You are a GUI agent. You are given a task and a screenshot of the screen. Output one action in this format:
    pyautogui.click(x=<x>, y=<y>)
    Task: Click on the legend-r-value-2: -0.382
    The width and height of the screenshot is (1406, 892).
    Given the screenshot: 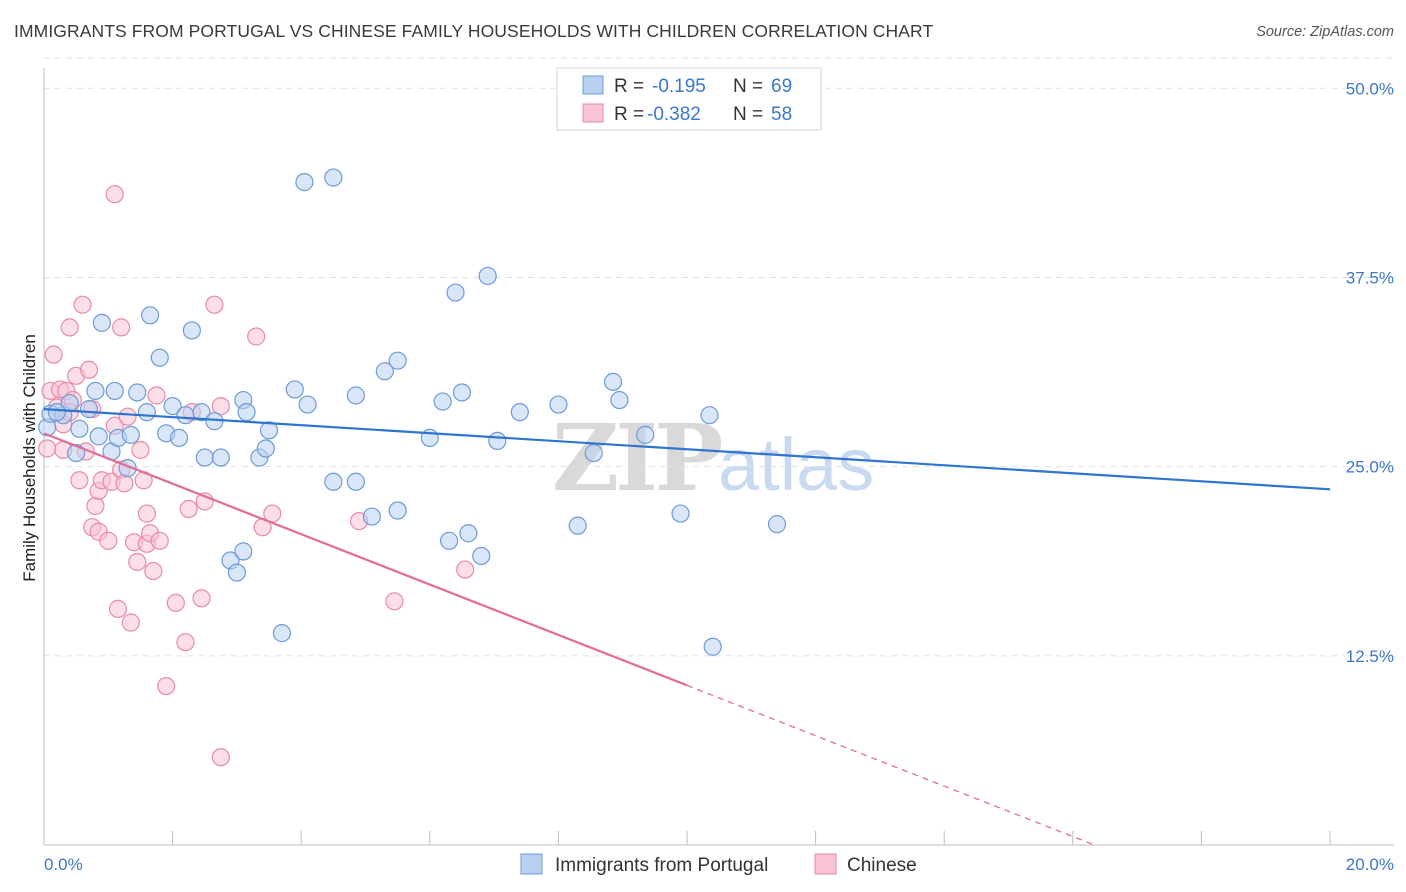 What is the action you would take?
    pyautogui.click(x=674, y=114)
    